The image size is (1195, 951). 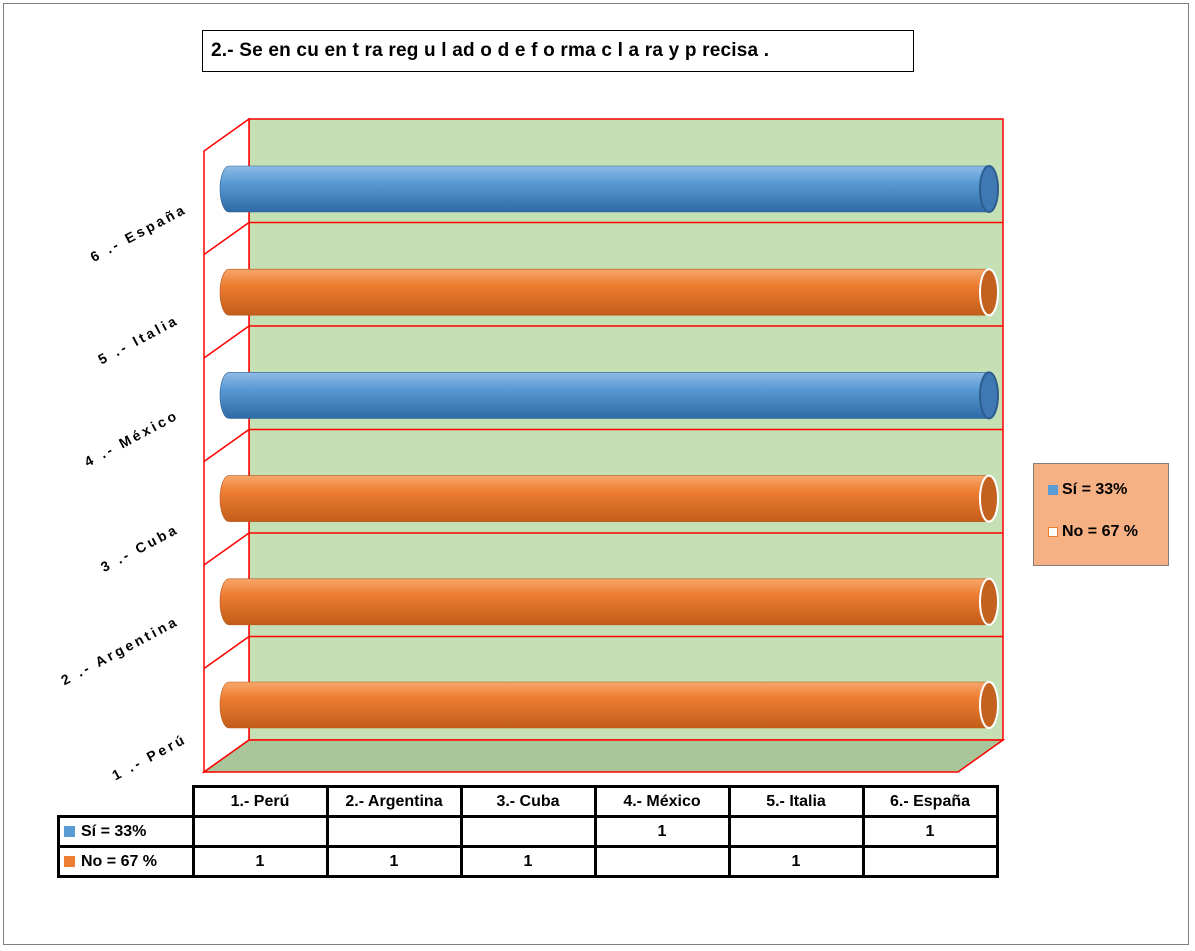 What do you see at coordinates (662, 801) in the screenshot?
I see `data-table-header: 4.- México` at bounding box center [662, 801].